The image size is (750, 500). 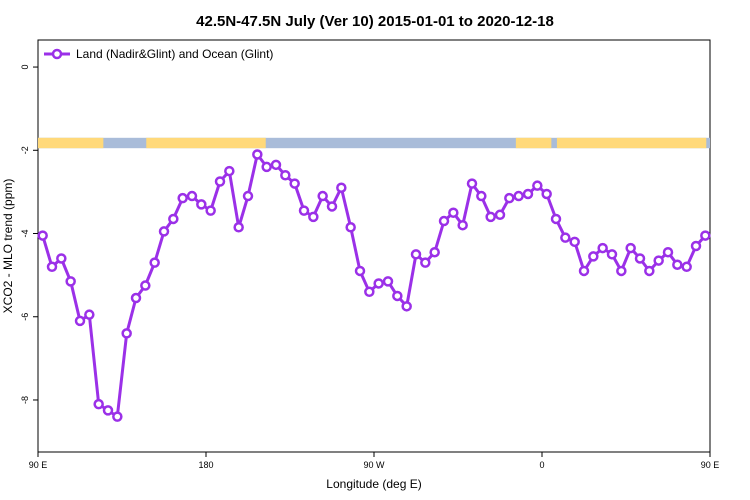 I want to click on y-axis: 0 -2 -4 -6 -8, so click(x=29, y=234).